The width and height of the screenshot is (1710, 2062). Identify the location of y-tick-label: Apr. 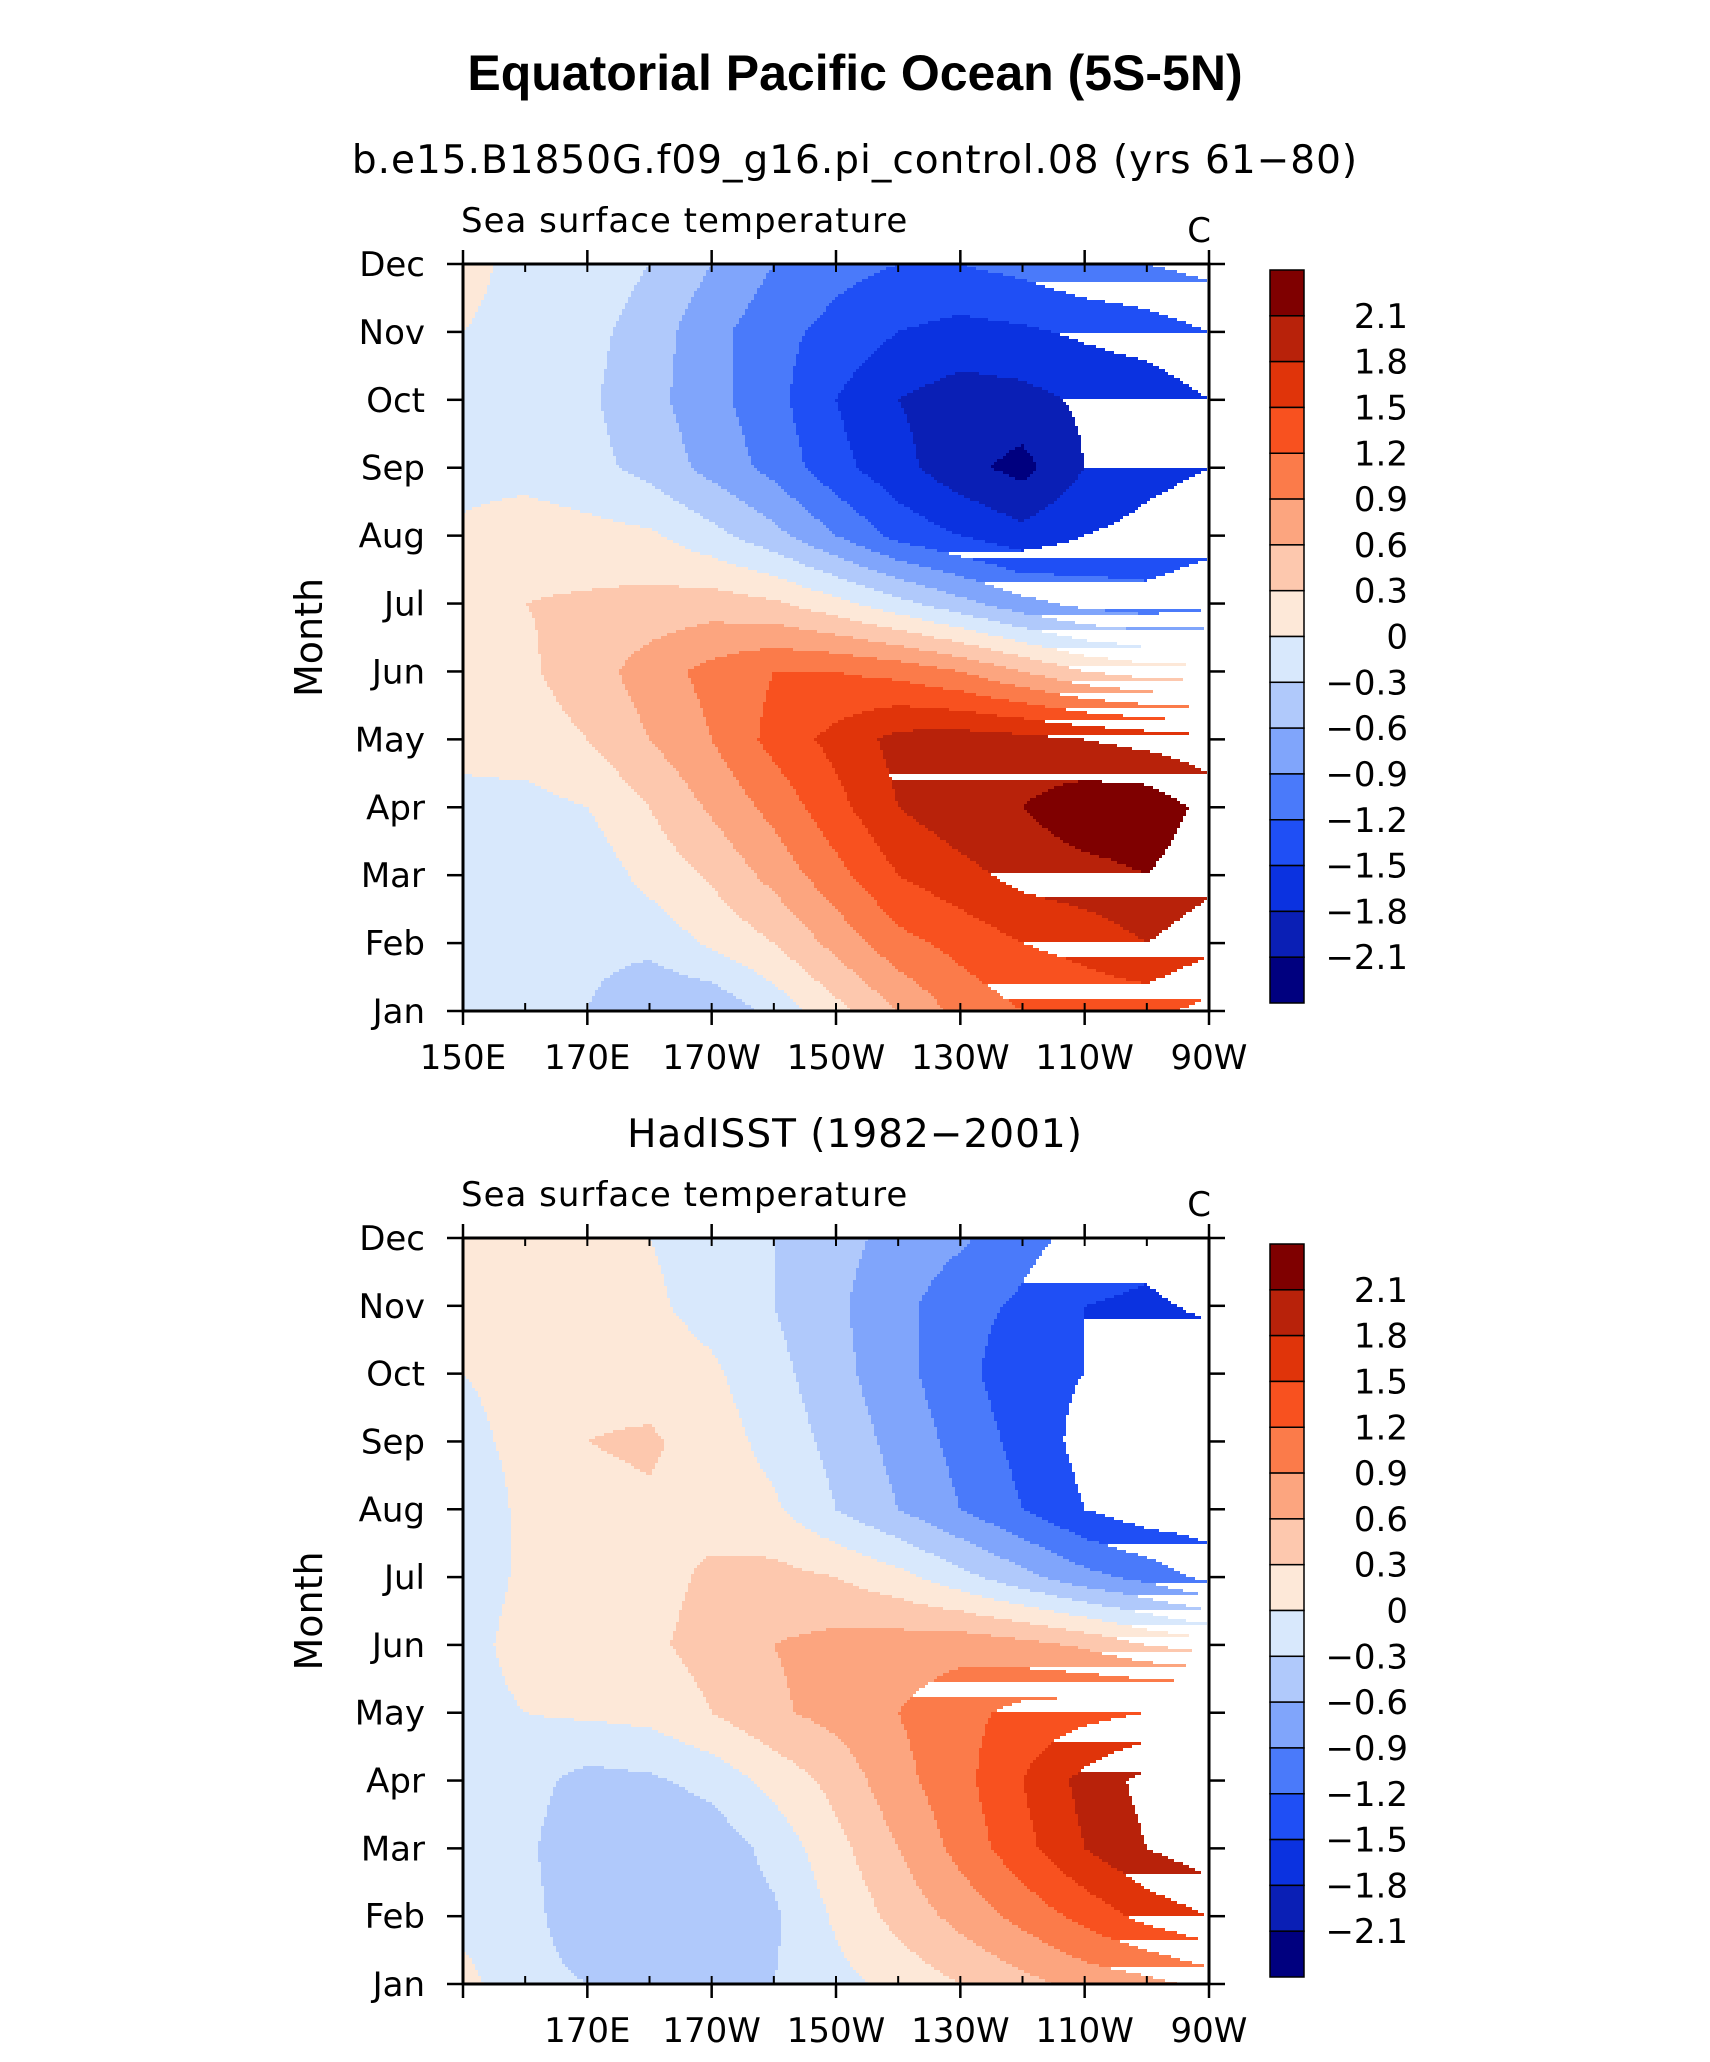
(395, 1782).